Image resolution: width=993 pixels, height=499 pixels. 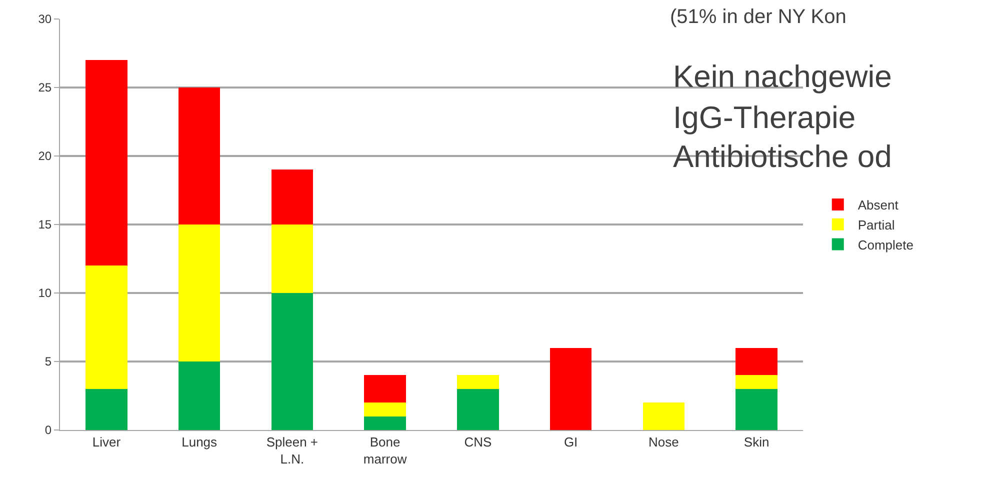 I want to click on y-tick-label: 0, so click(x=48, y=430).